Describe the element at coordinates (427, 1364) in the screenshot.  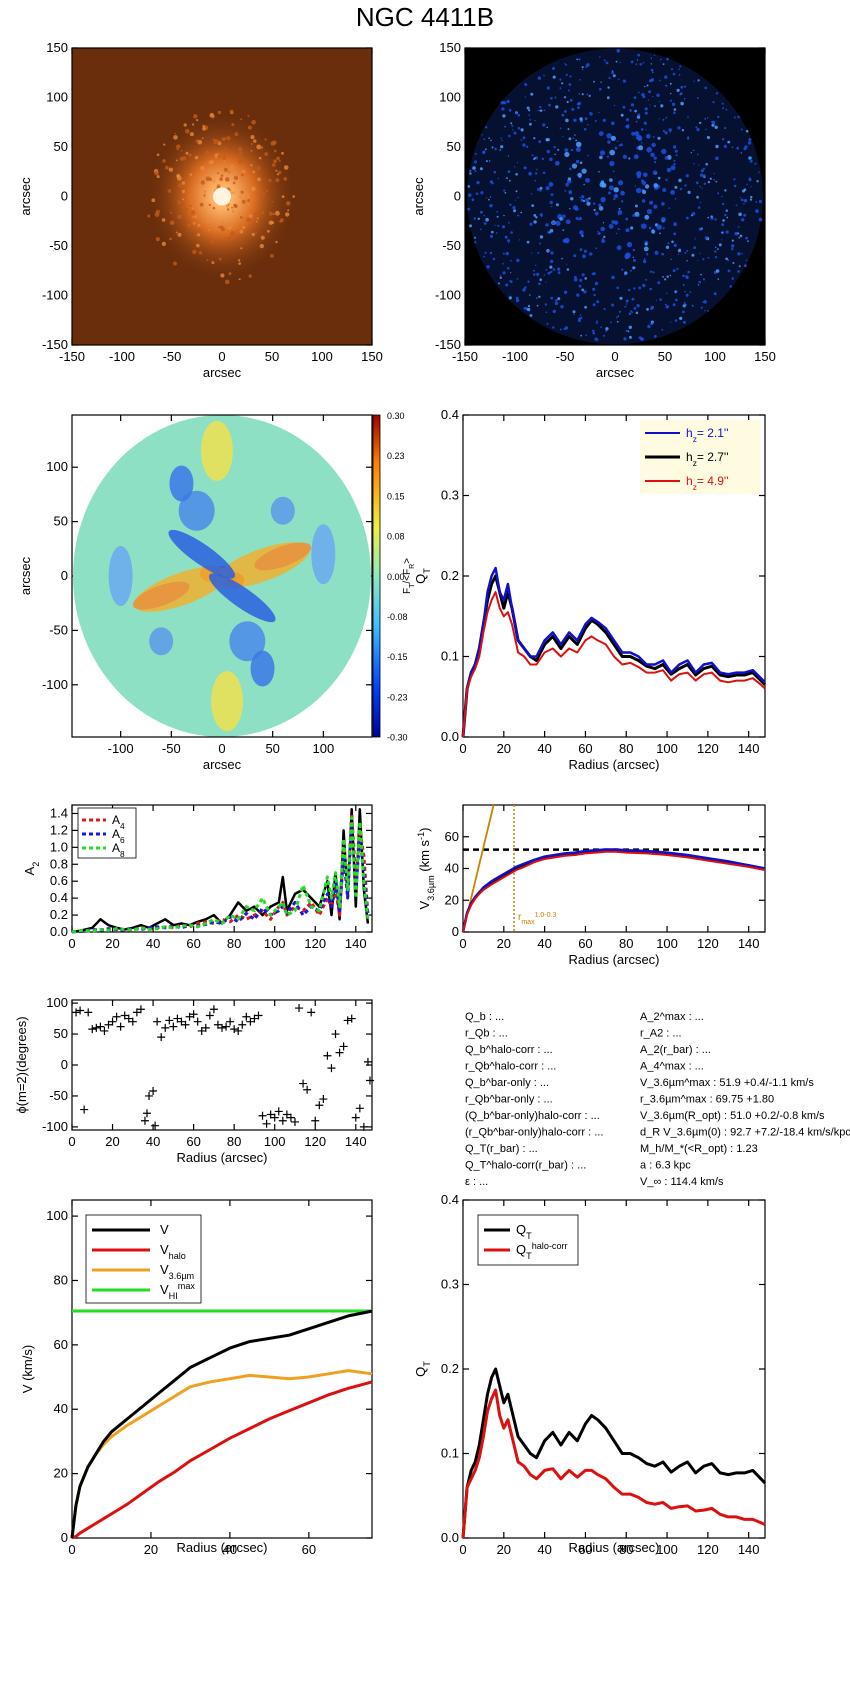
I see `text-span: T` at that location.